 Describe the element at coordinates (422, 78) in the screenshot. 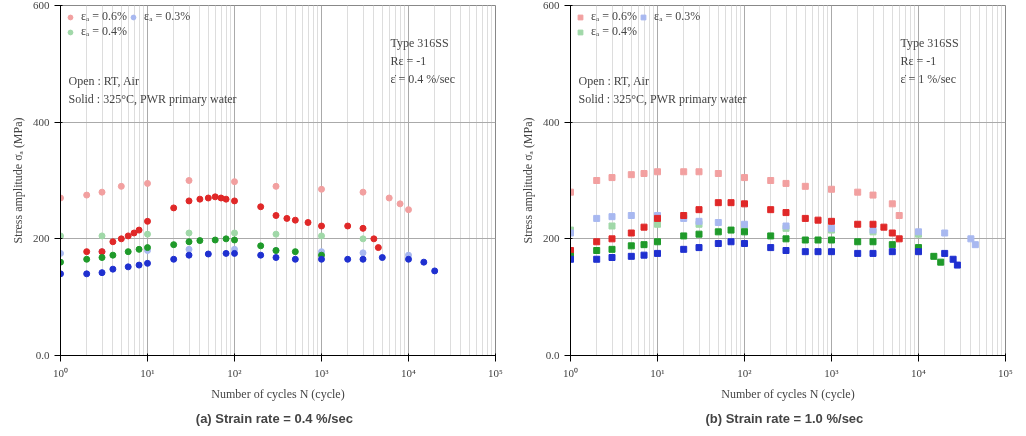

I see `annotation: ε̇ = 0.4 %/sec` at that location.